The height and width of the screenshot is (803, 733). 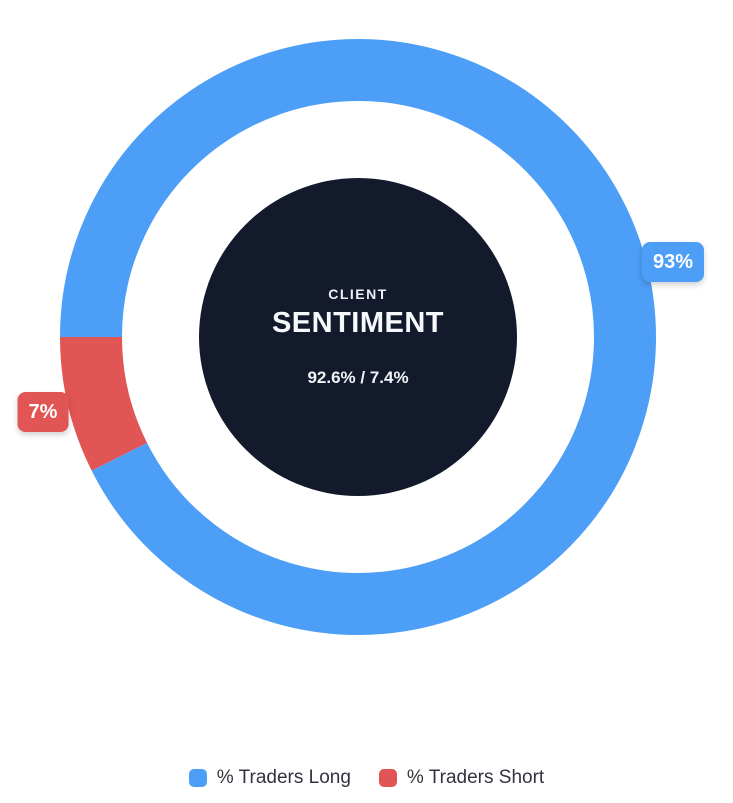 I want to click on legend-label-short: % Traders Short, so click(x=475, y=777).